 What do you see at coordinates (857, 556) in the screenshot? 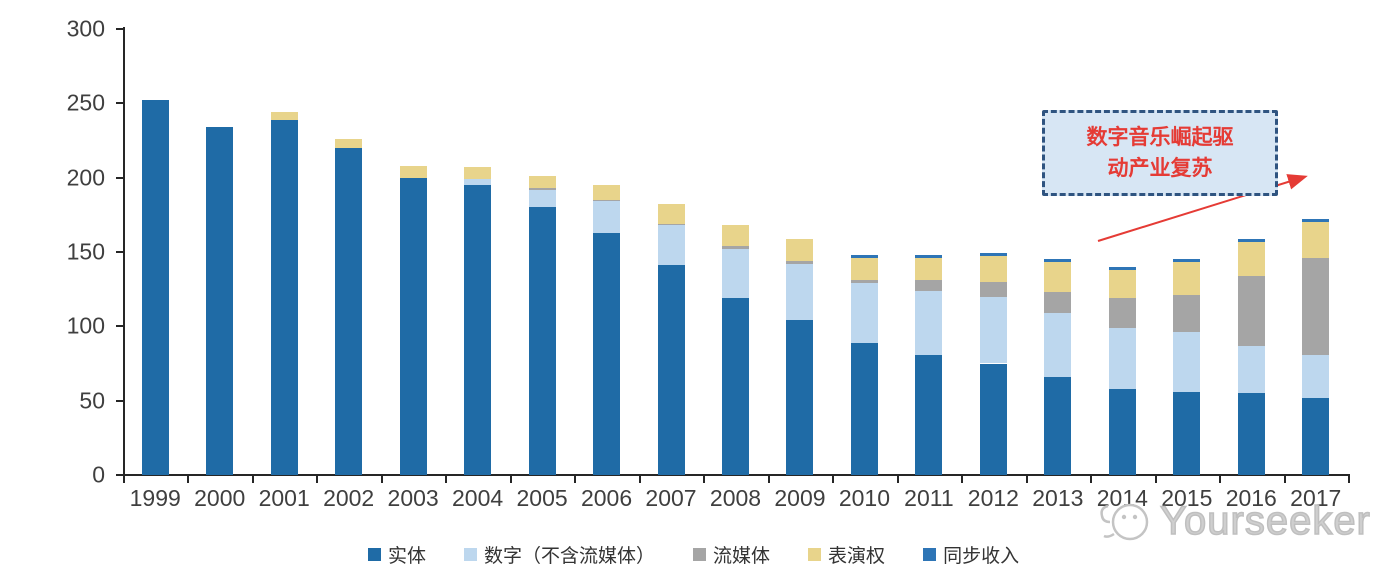
I see `legend-label: 表演权` at bounding box center [857, 556].